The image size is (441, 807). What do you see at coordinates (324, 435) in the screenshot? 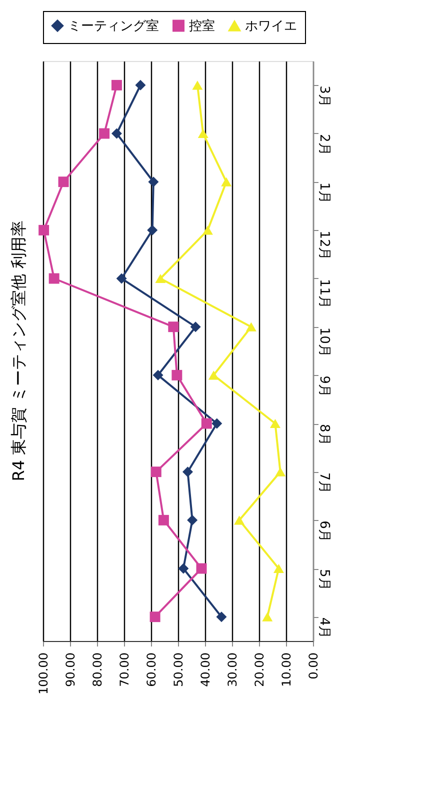
I see `y-tick-label: 8月` at bounding box center [324, 435].